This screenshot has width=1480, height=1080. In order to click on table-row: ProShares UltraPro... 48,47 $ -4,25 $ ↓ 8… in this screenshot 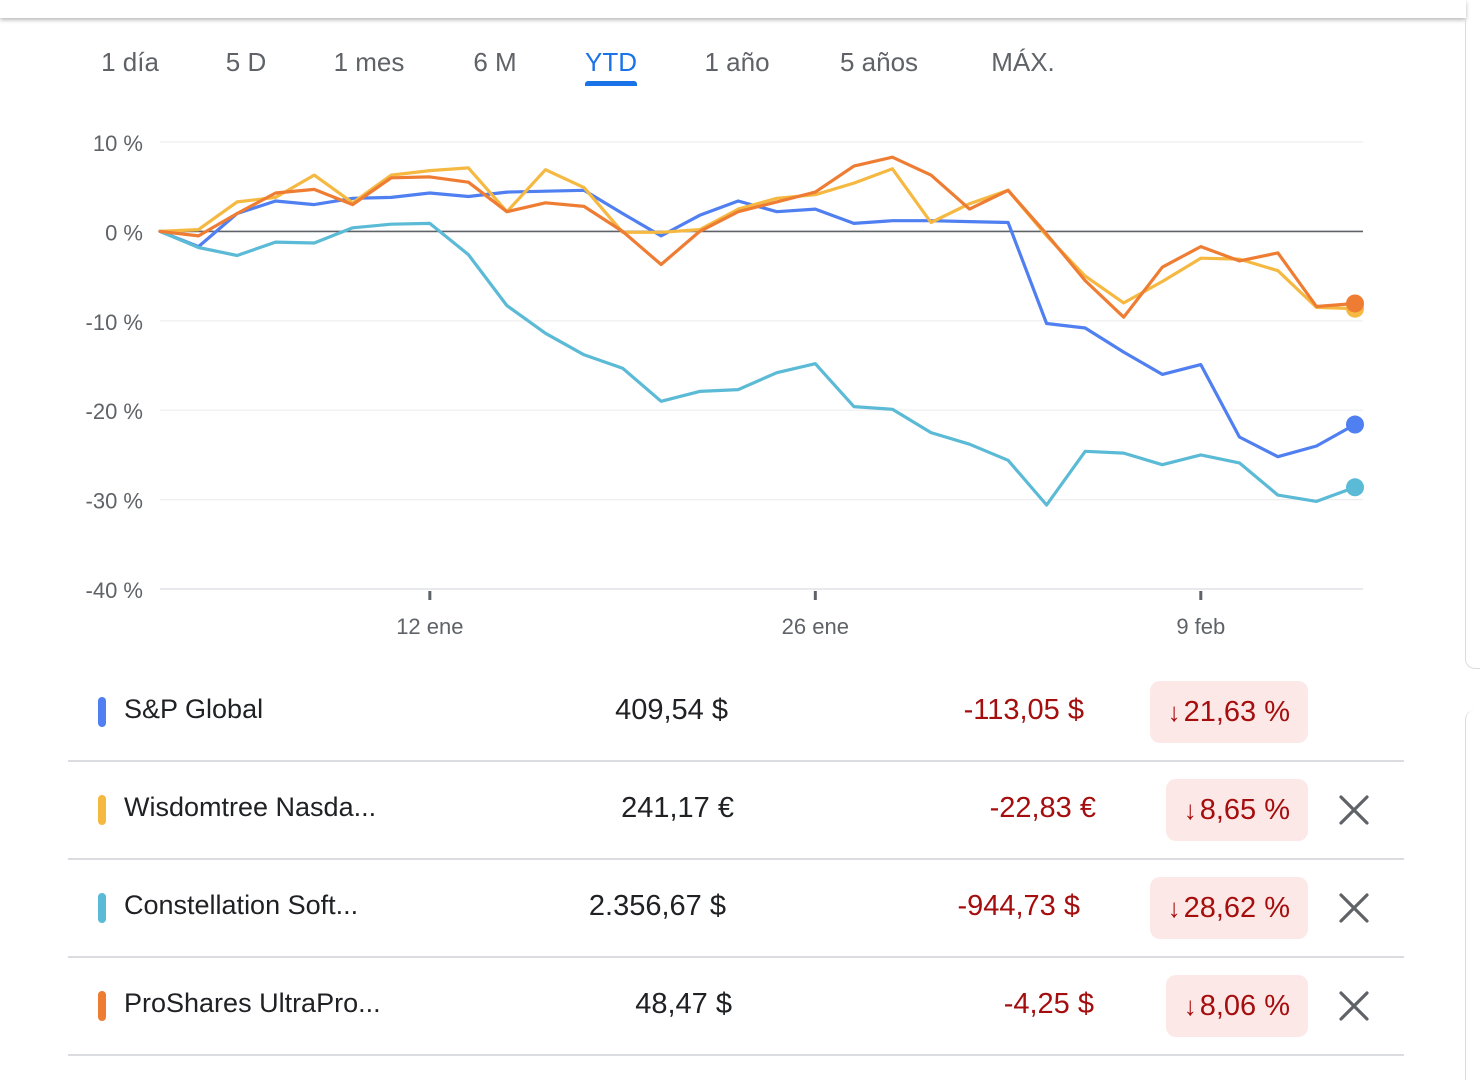, I will do `click(736, 1007)`.